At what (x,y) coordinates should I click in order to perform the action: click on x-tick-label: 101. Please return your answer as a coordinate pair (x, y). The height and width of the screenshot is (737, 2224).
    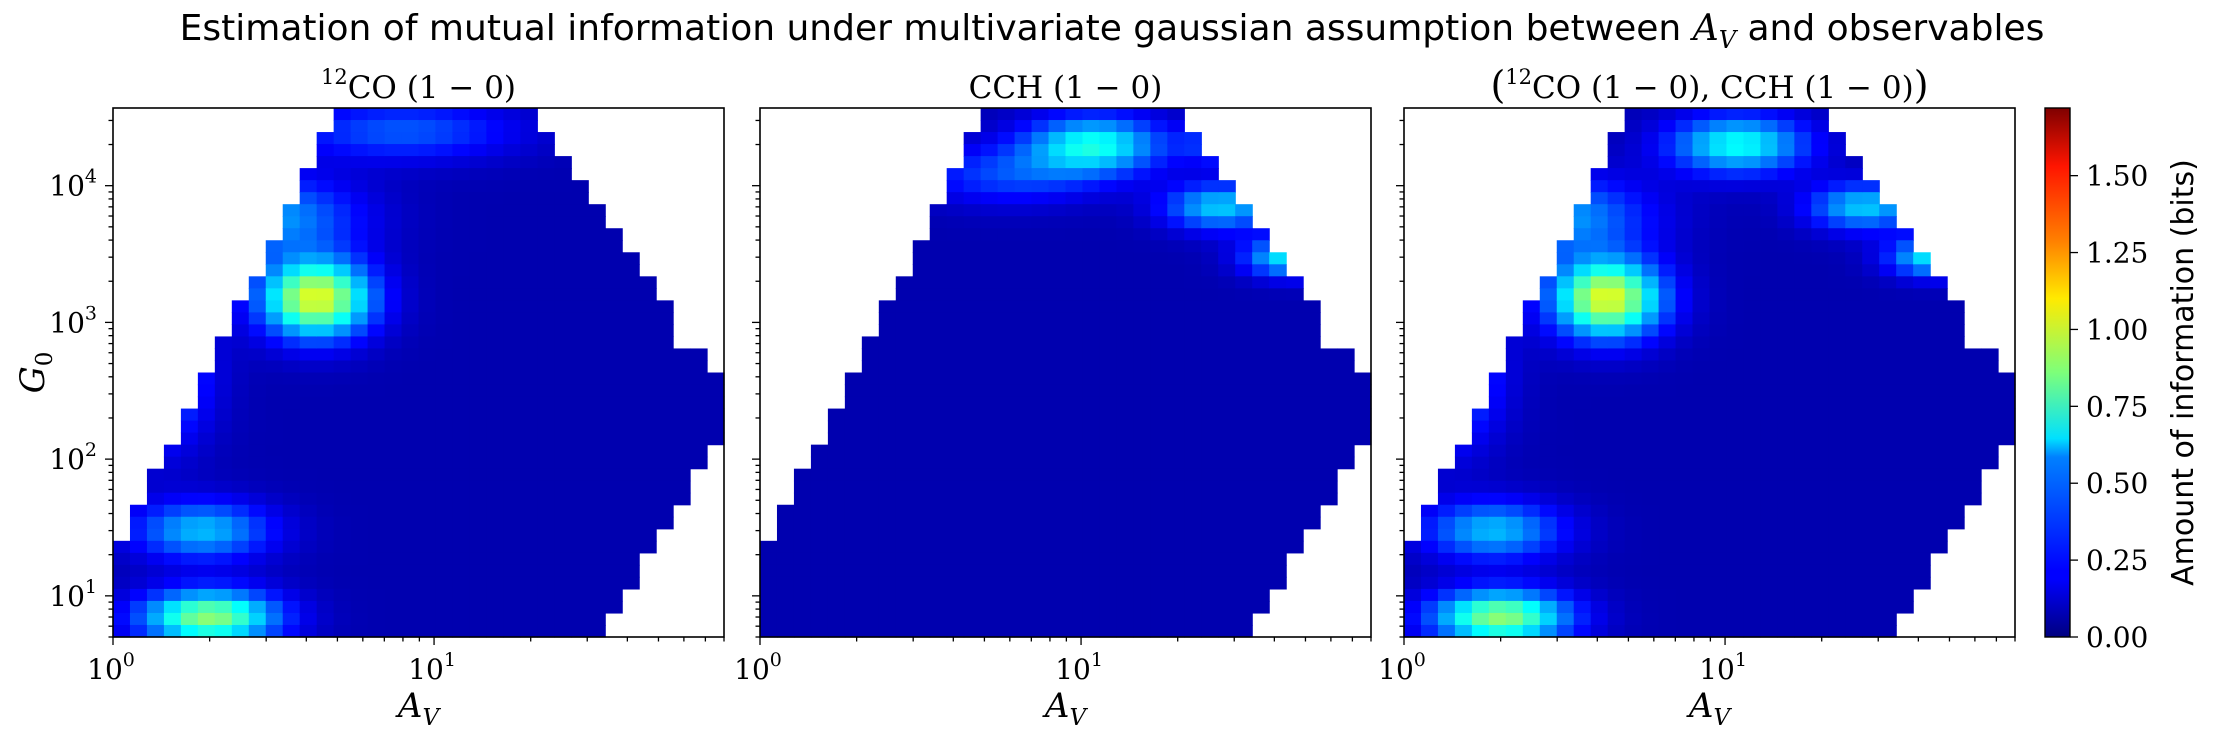
    Looking at the image, I should click on (1079, 667).